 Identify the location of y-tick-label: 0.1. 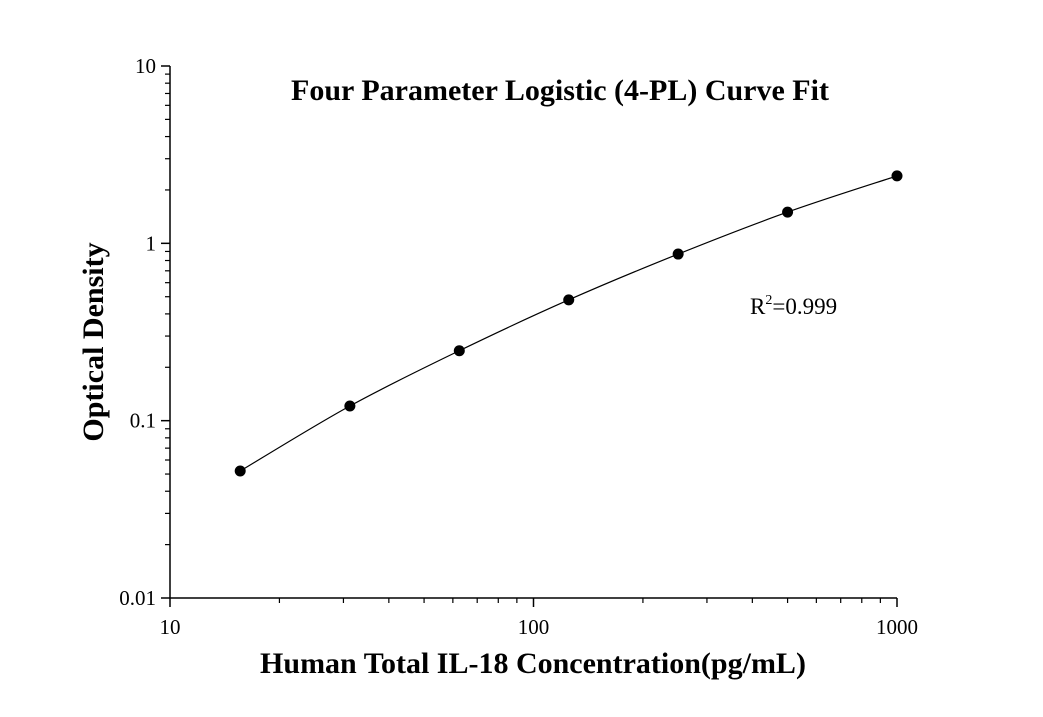
(143, 421).